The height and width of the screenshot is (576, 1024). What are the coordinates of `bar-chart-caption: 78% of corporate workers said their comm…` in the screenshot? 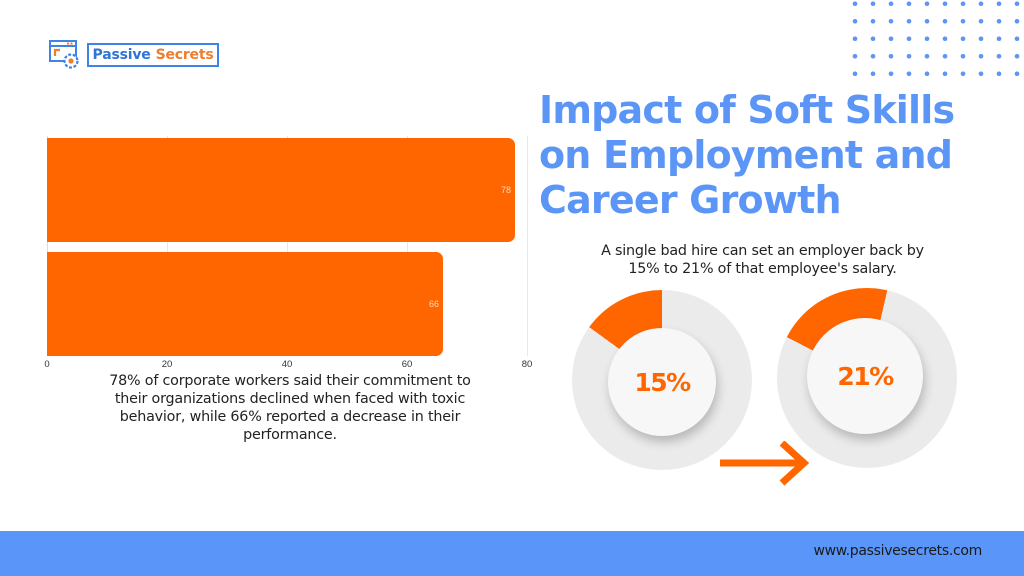 It's located at (290, 408).